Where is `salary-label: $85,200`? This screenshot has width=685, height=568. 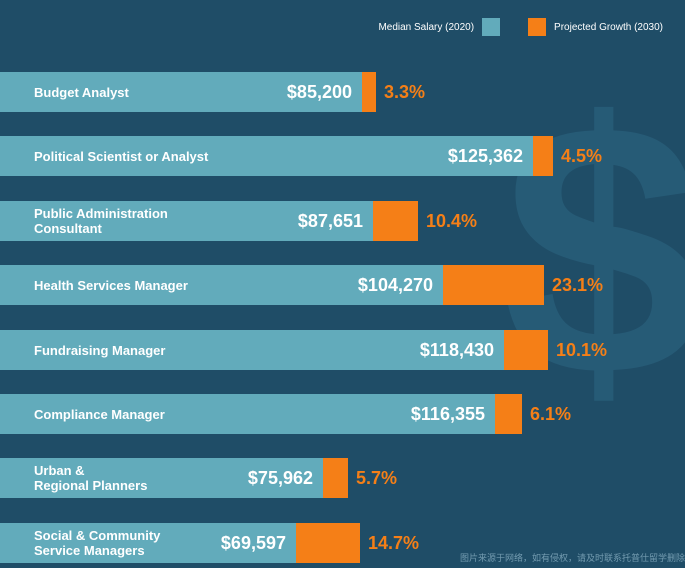 salary-label: $85,200 is located at coordinates (319, 92).